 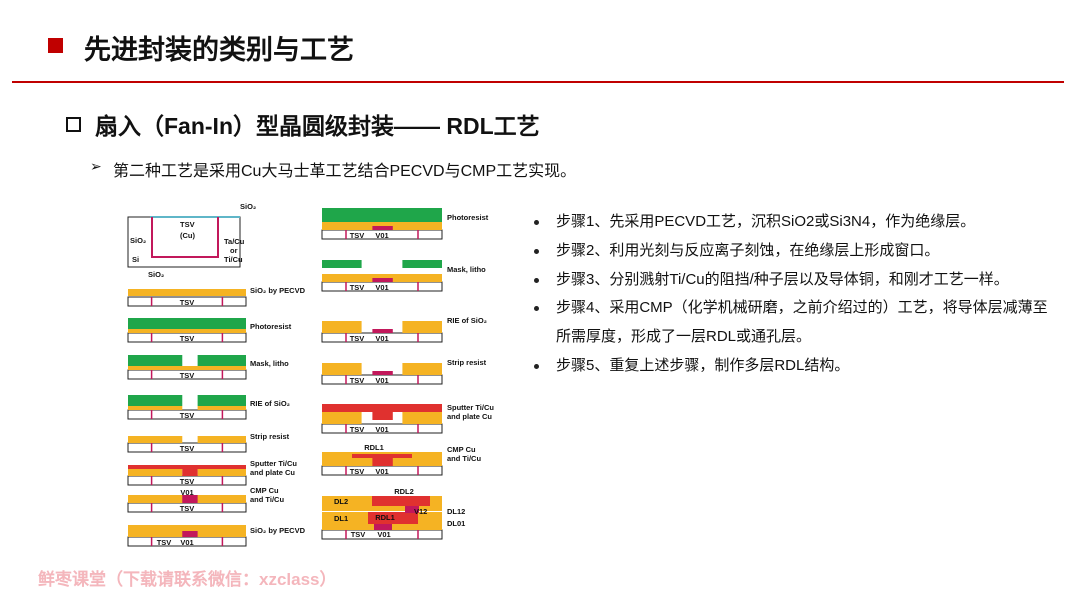 I want to click on step-item: 步骤2、利用光刻与反应离子刻蚀，在绝缘层上形成窗口。, so click(x=790, y=251).